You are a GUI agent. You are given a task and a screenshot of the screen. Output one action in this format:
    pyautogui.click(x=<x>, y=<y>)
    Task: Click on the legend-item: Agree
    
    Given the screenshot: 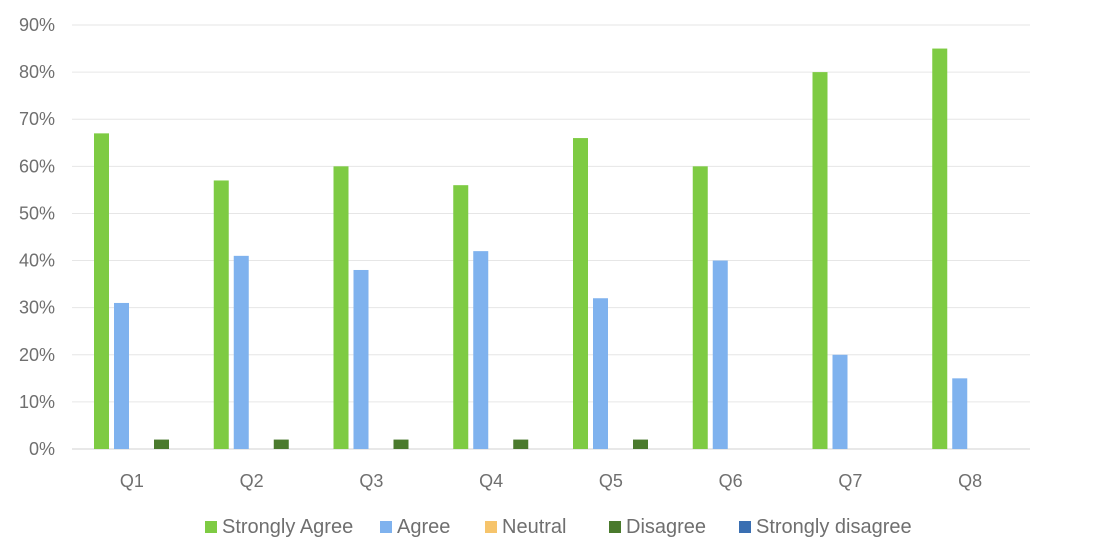 What is the action you would take?
    pyautogui.click(x=415, y=527)
    